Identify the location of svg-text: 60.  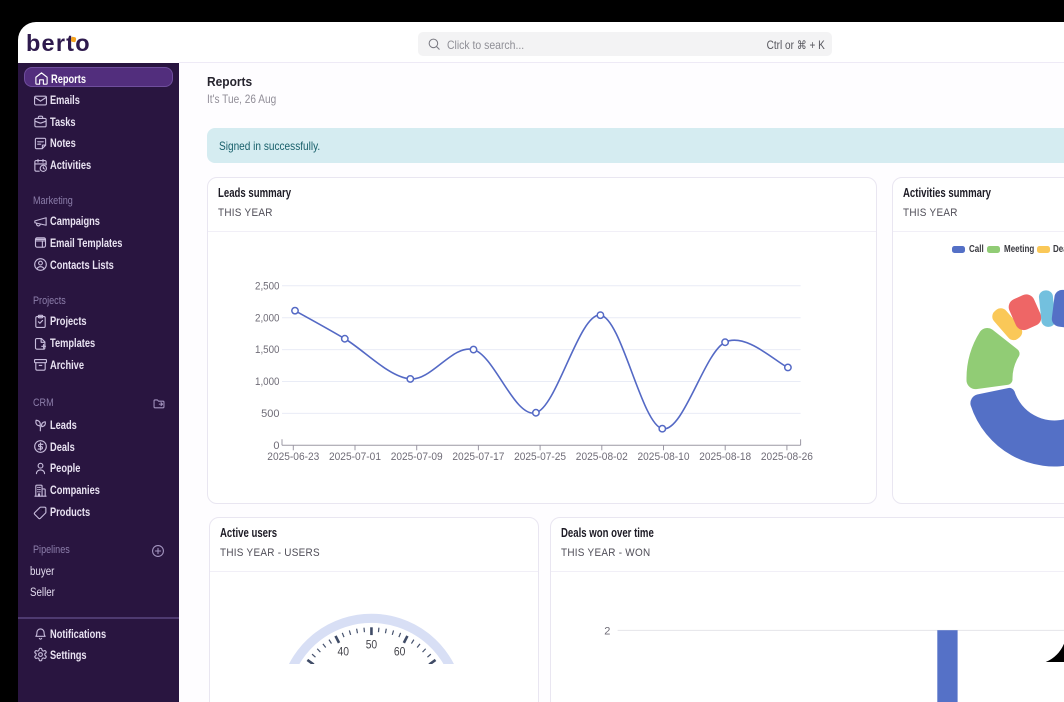
(400, 652).